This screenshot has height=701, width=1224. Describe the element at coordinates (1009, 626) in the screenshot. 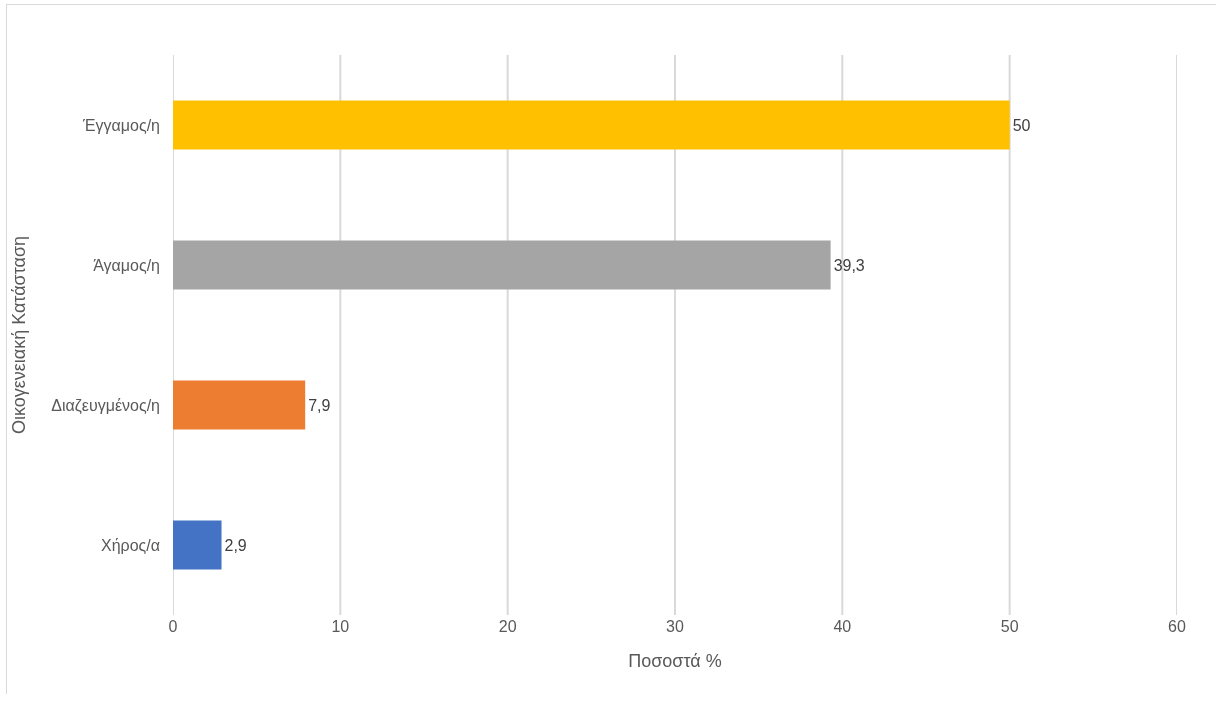

I see `x-tick-label: 50` at that location.